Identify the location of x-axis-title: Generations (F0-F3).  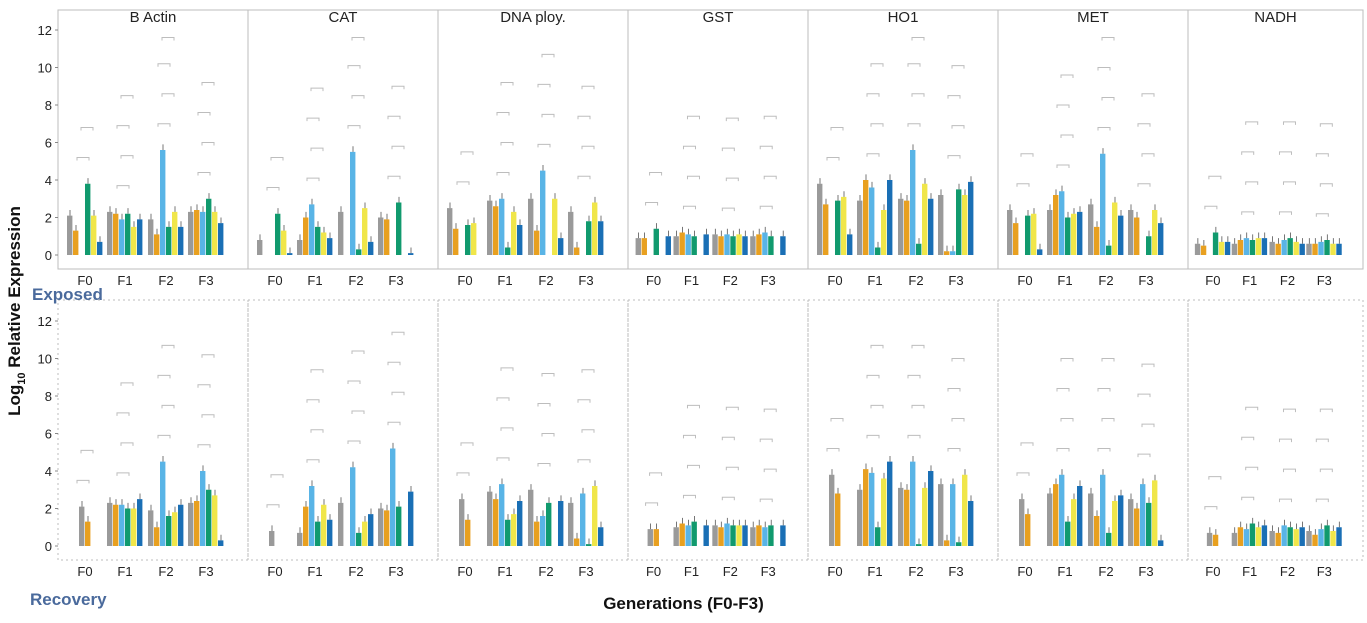
(683, 603).